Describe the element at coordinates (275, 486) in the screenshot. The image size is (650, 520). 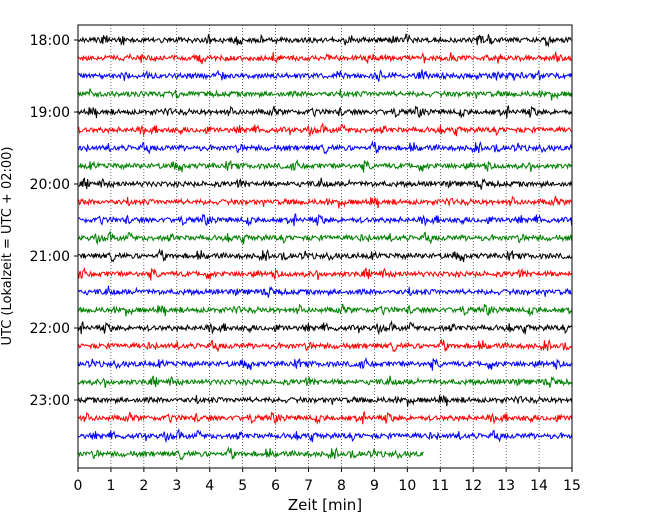
I see `x-tick-label-6: 6` at that location.